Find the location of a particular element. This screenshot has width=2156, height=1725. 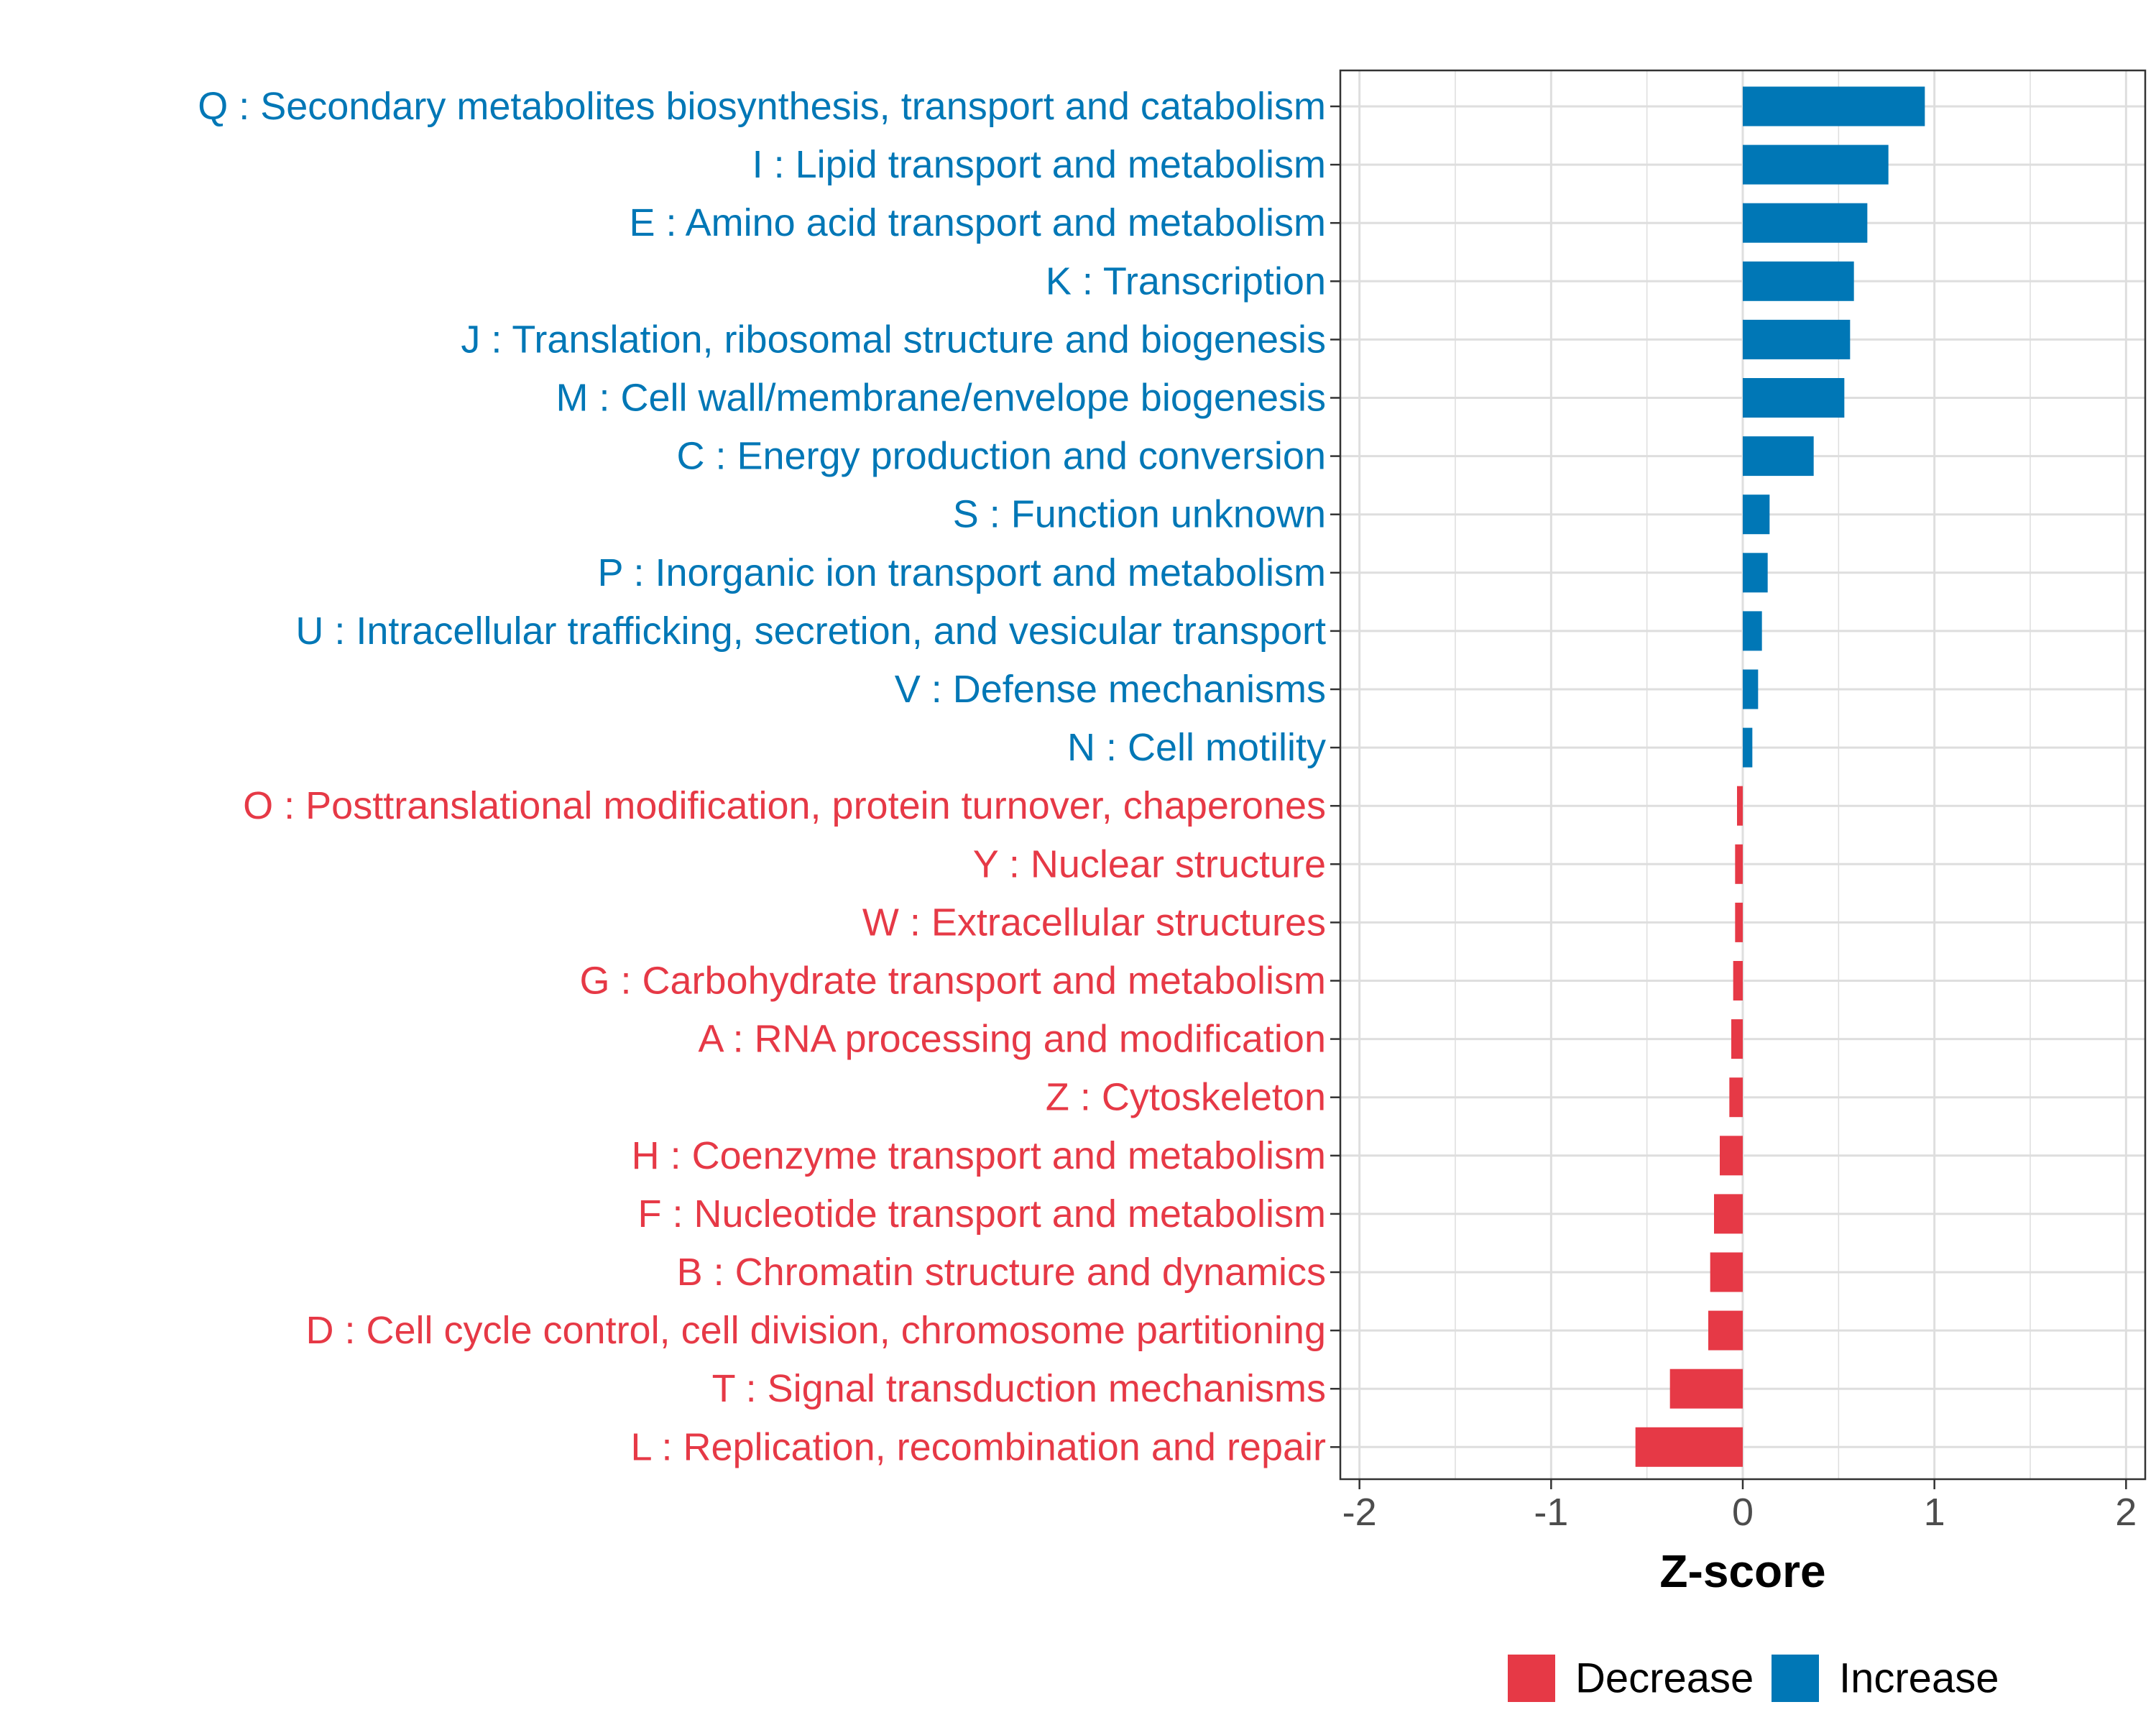

category-label: W : Extracellular structures is located at coordinates (1094, 922).